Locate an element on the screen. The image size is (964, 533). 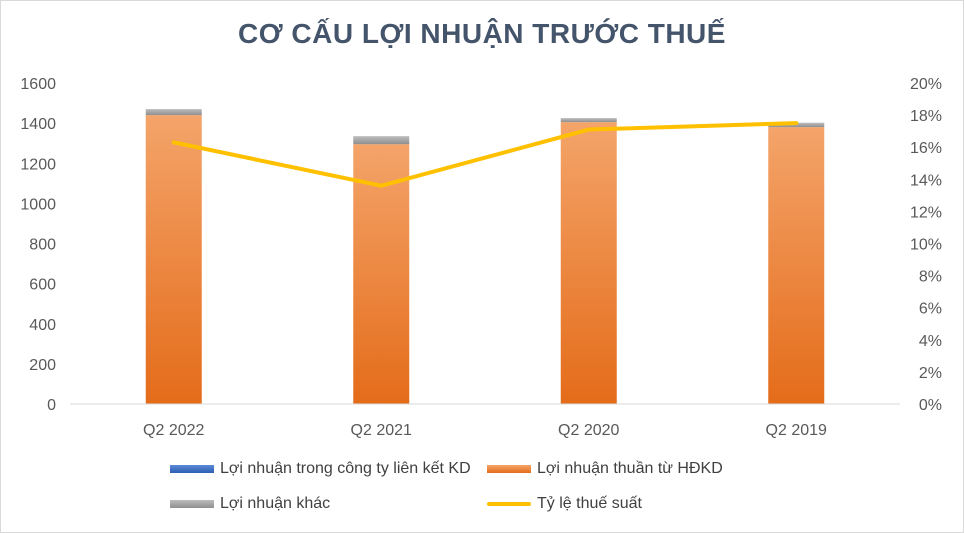
y2-tick-label: 8% is located at coordinates (930, 277).